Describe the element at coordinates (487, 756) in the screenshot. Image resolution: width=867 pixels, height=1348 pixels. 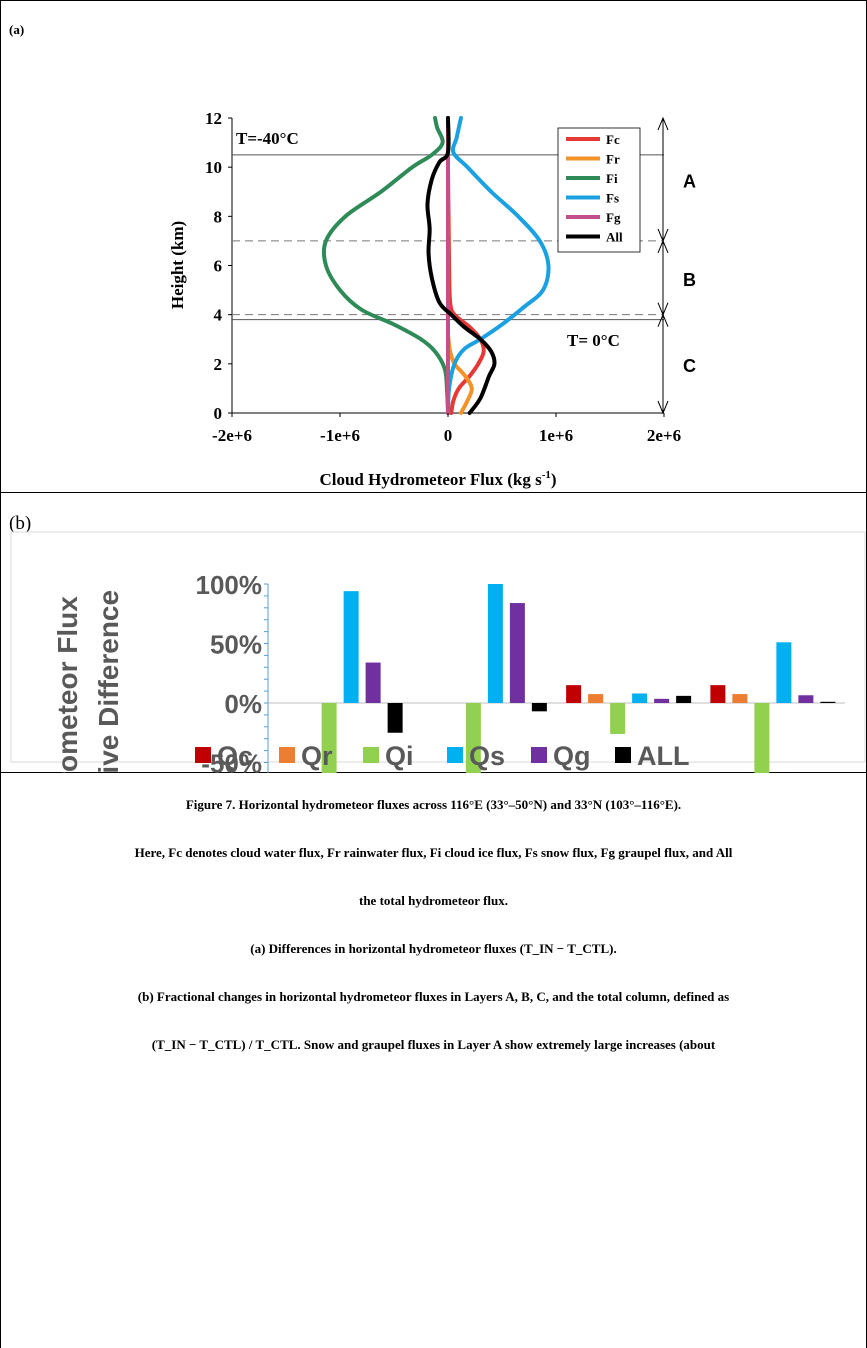
I see `legend-label-qs: Qs` at that location.